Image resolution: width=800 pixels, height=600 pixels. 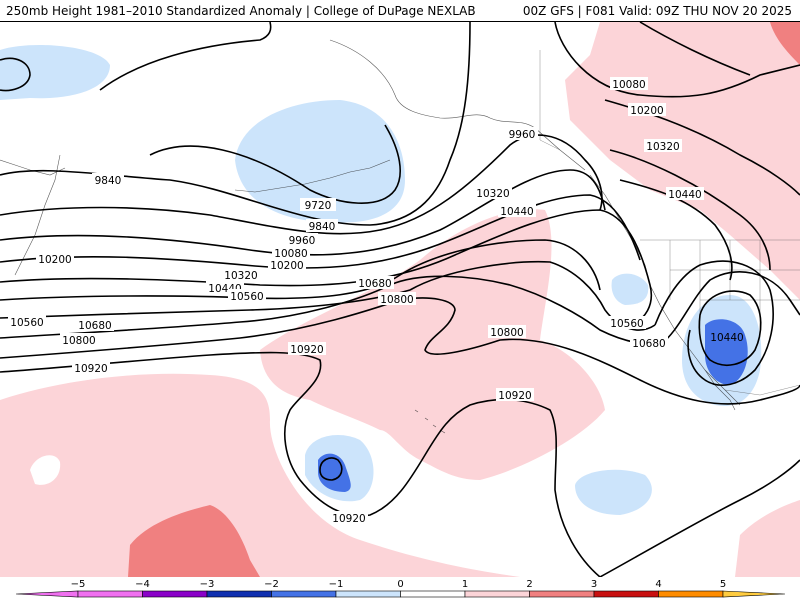 What do you see at coordinates (630, 289) in the screenshot?
I see `anomaly-neg1-offshore` at bounding box center [630, 289].